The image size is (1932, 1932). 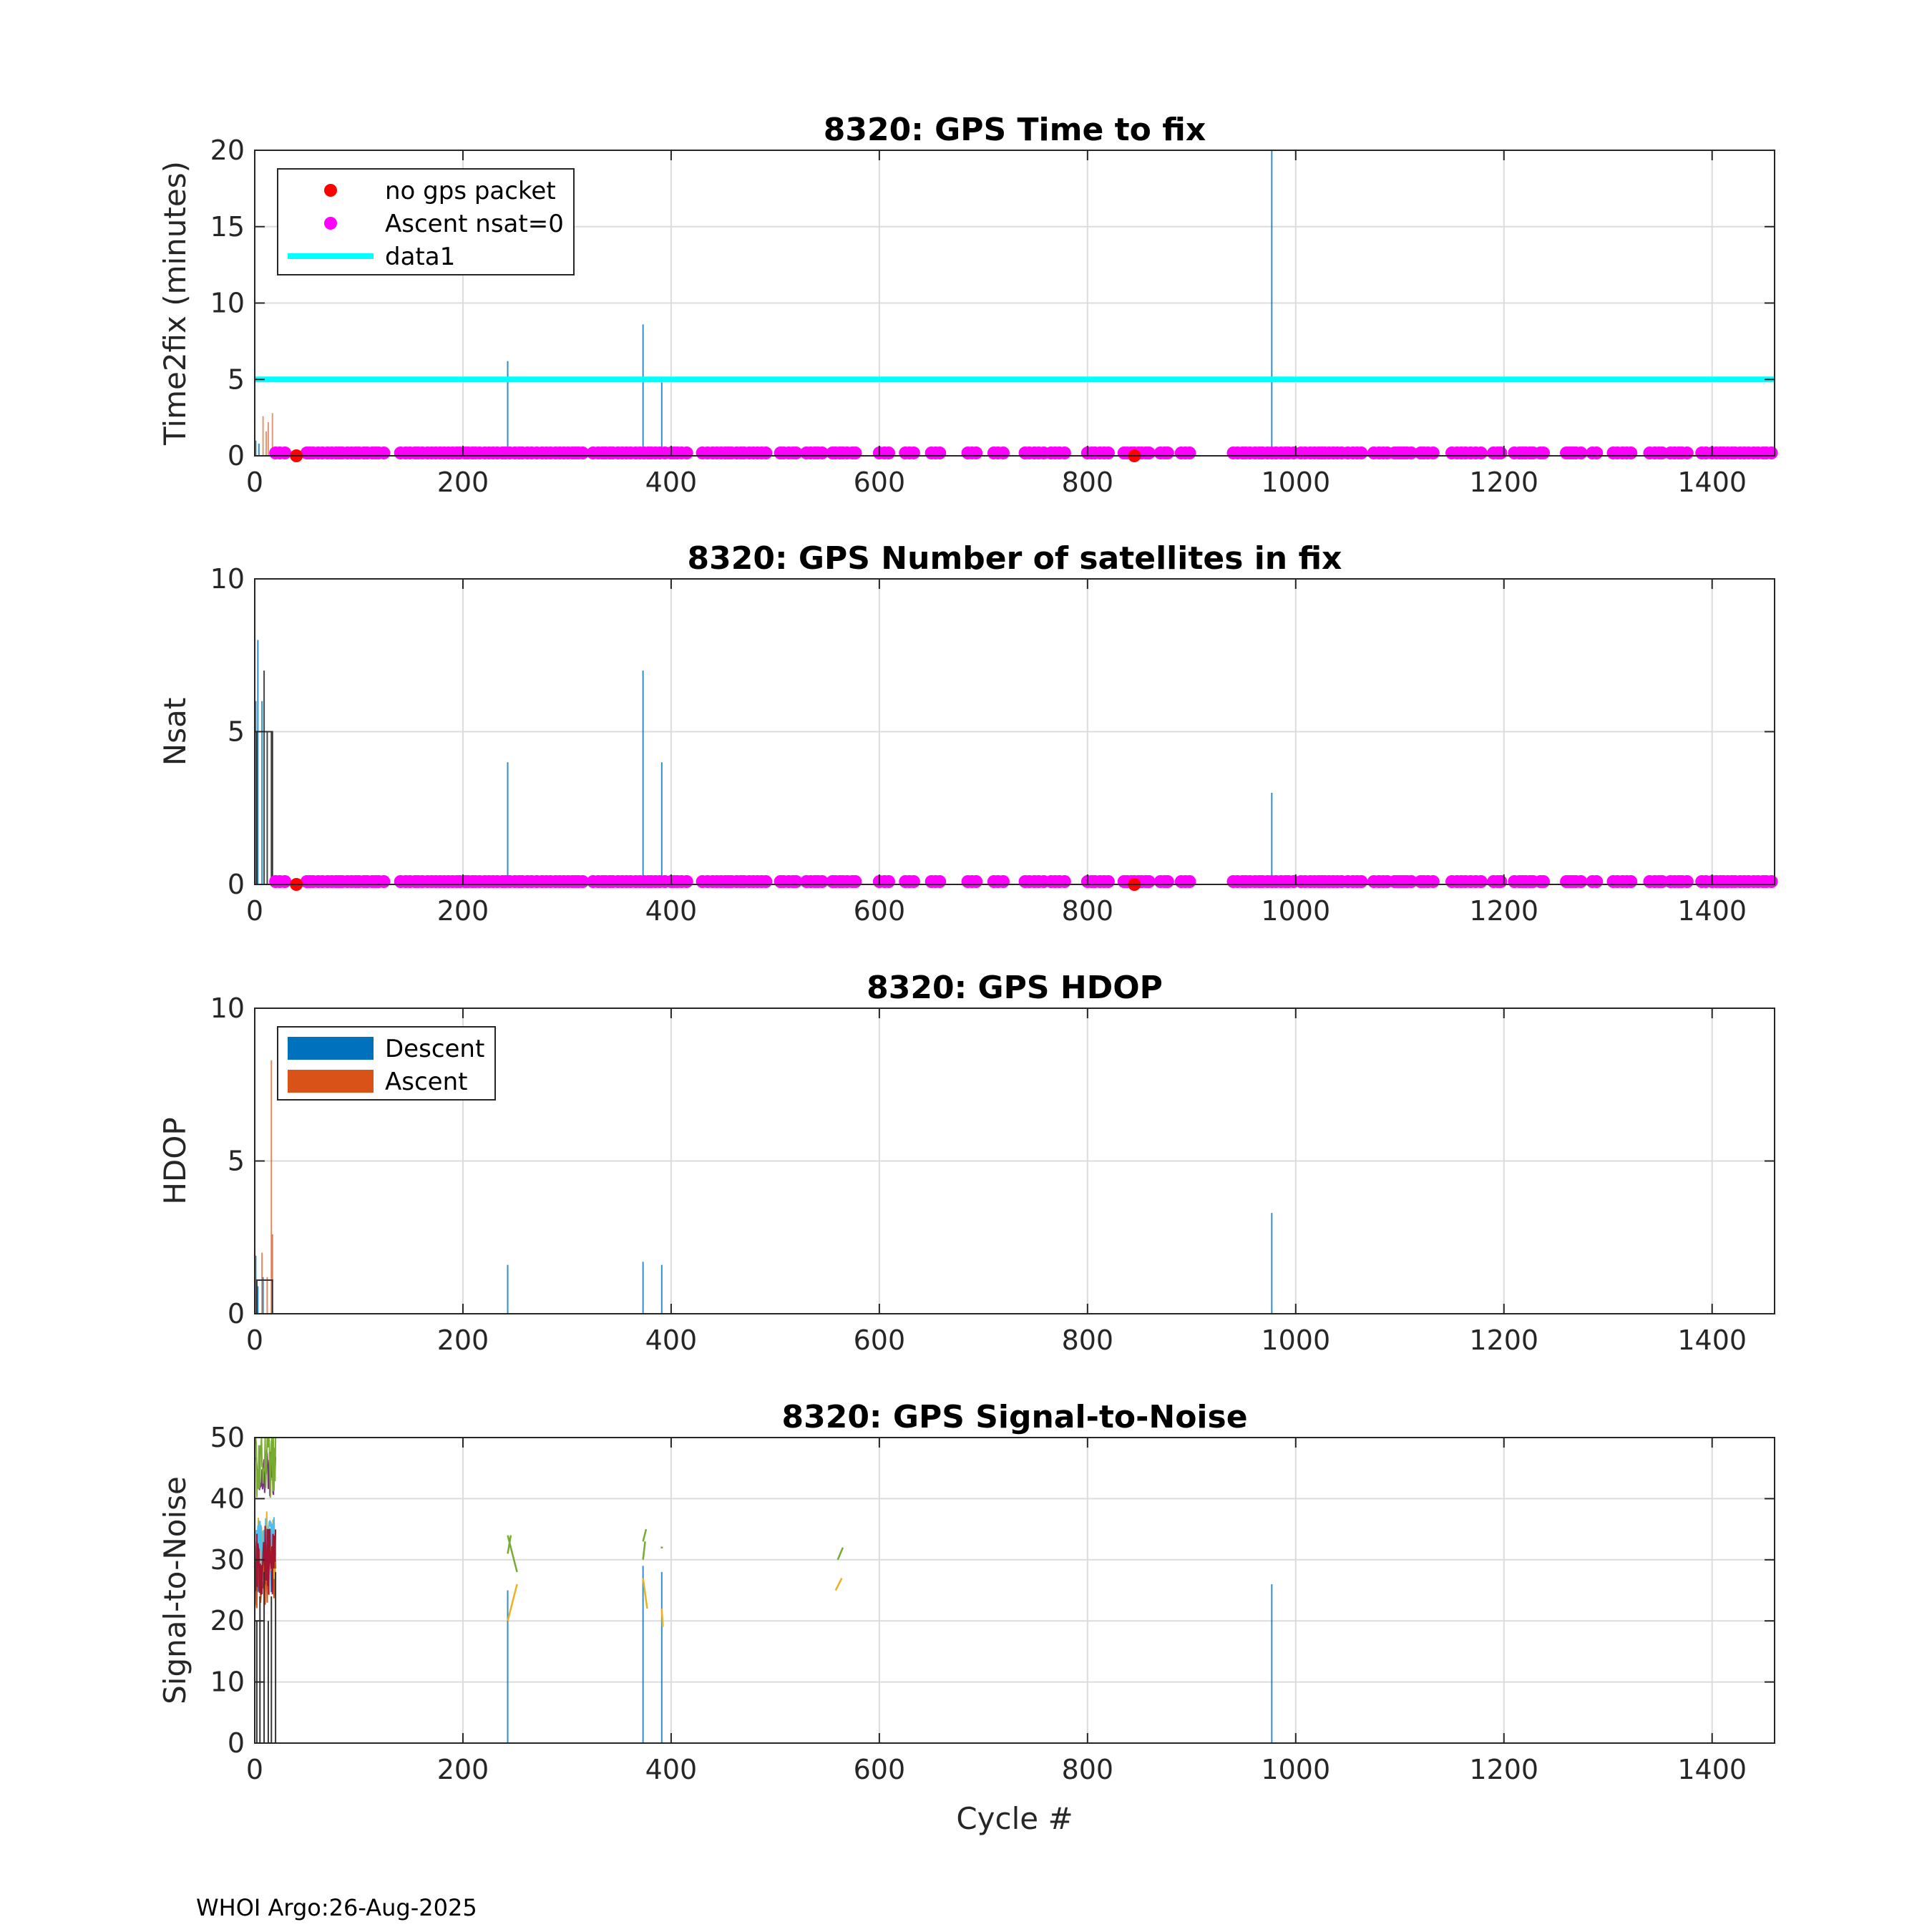 What do you see at coordinates (227, 227) in the screenshot?
I see `y-tick-label: 15` at bounding box center [227, 227].